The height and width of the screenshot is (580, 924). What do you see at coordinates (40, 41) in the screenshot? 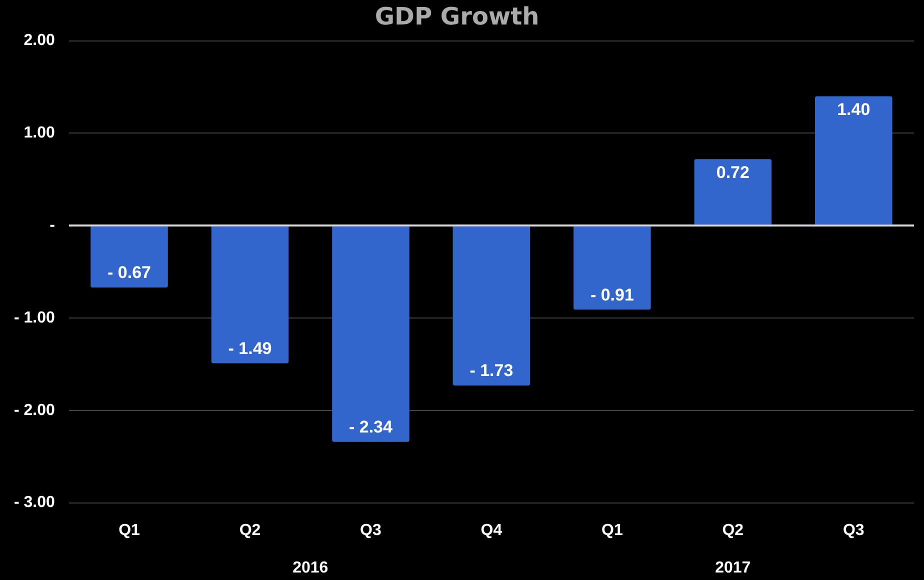
I see `y-tick-label: 2.00` at bounding box center [40, 41].